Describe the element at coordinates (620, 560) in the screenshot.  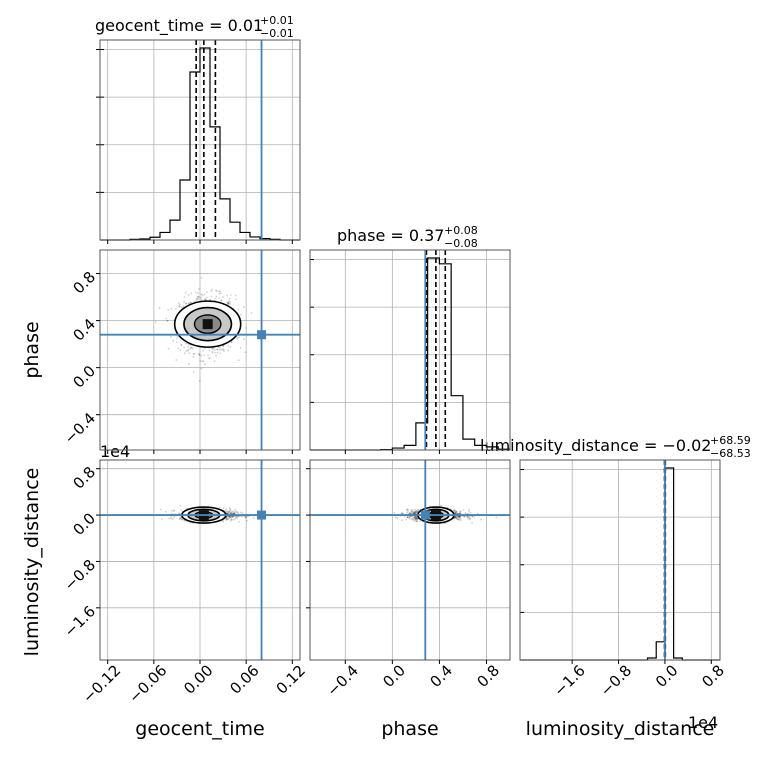
I see `hist-panel-luminosity-distance` at that location.